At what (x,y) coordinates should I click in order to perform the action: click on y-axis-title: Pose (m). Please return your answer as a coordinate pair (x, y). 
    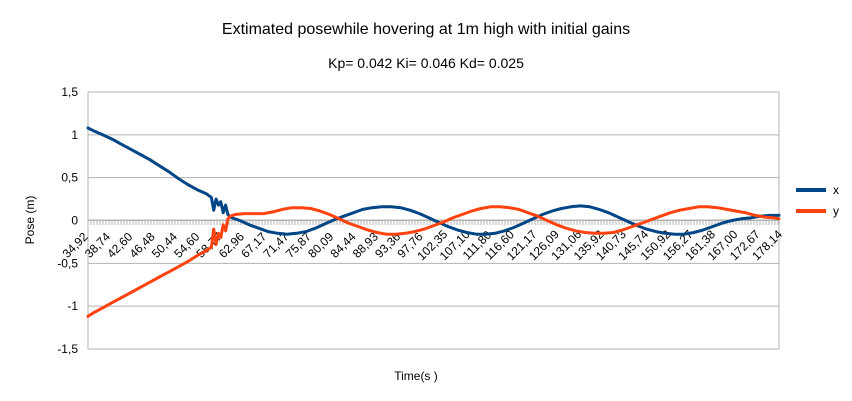
    Looking at the image, I should click on (30, 220).